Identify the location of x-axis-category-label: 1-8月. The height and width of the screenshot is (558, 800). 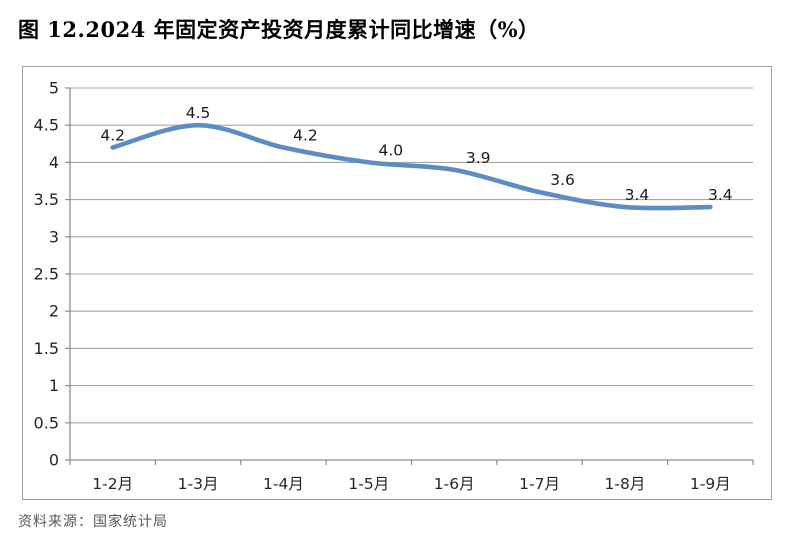
(625, 484).